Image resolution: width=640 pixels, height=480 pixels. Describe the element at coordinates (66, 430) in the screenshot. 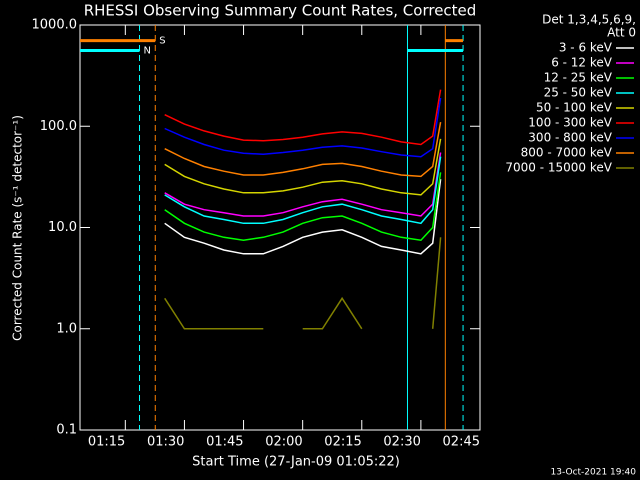

I see `y-tick-label: 0.1` at that location.